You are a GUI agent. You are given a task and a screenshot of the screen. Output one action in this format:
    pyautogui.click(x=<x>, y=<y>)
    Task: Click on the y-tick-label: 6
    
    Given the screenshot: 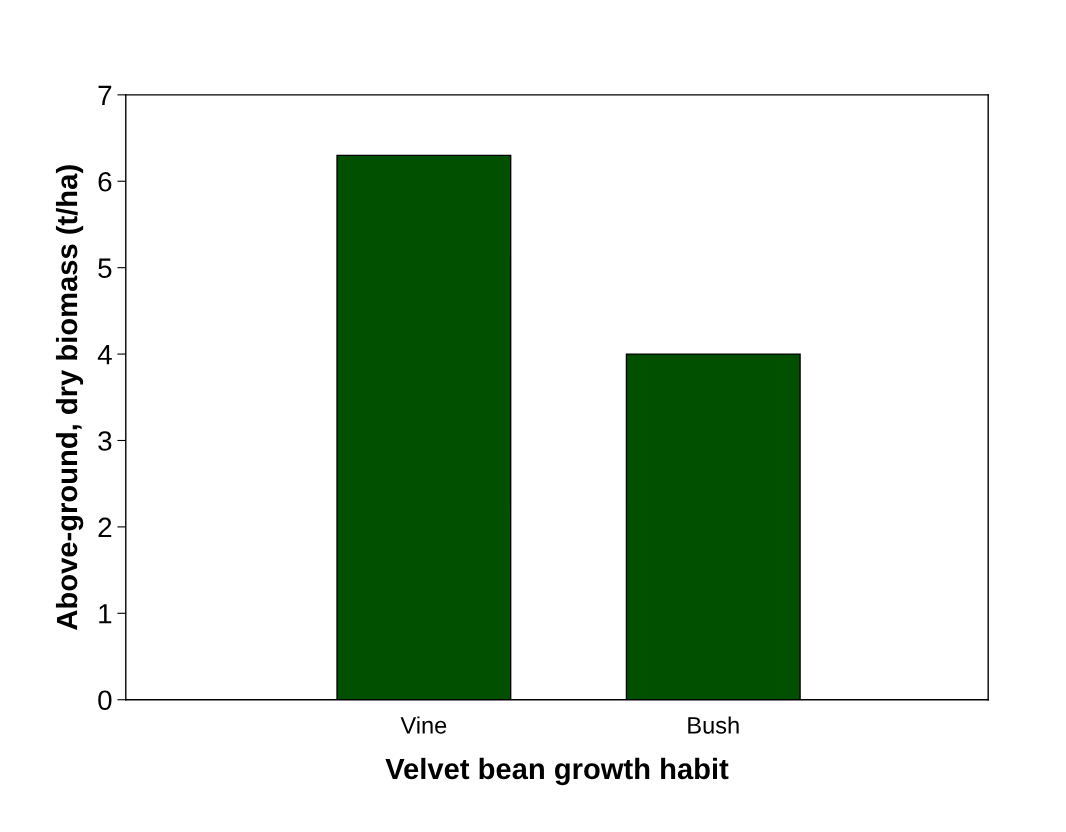 What is the action you would take?
    pyautogui.click(x=105, y=181)
    